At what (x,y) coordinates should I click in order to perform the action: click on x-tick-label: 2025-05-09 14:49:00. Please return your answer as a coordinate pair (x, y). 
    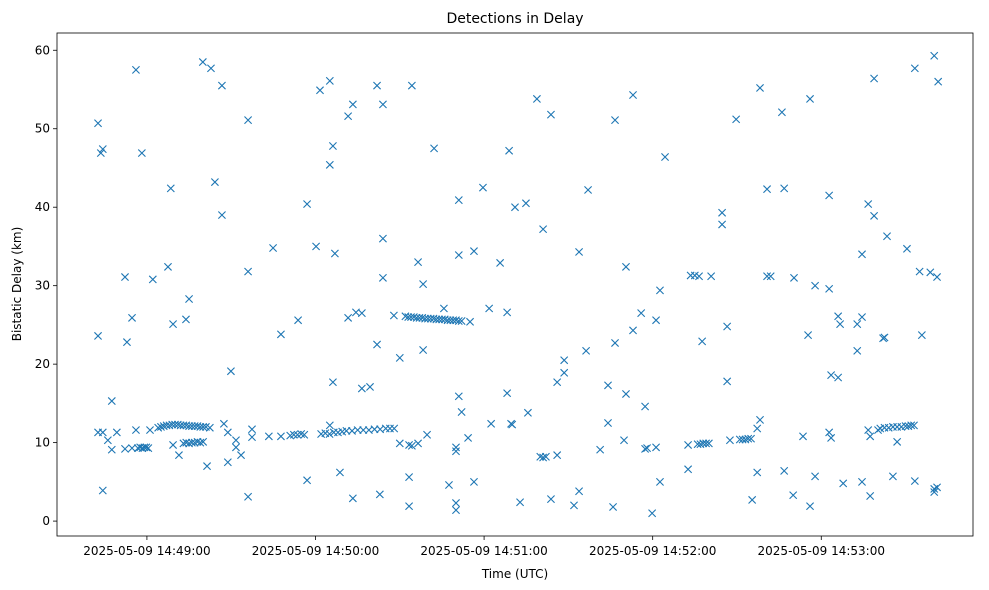
    Looking at the image, I should click on (146, 551).